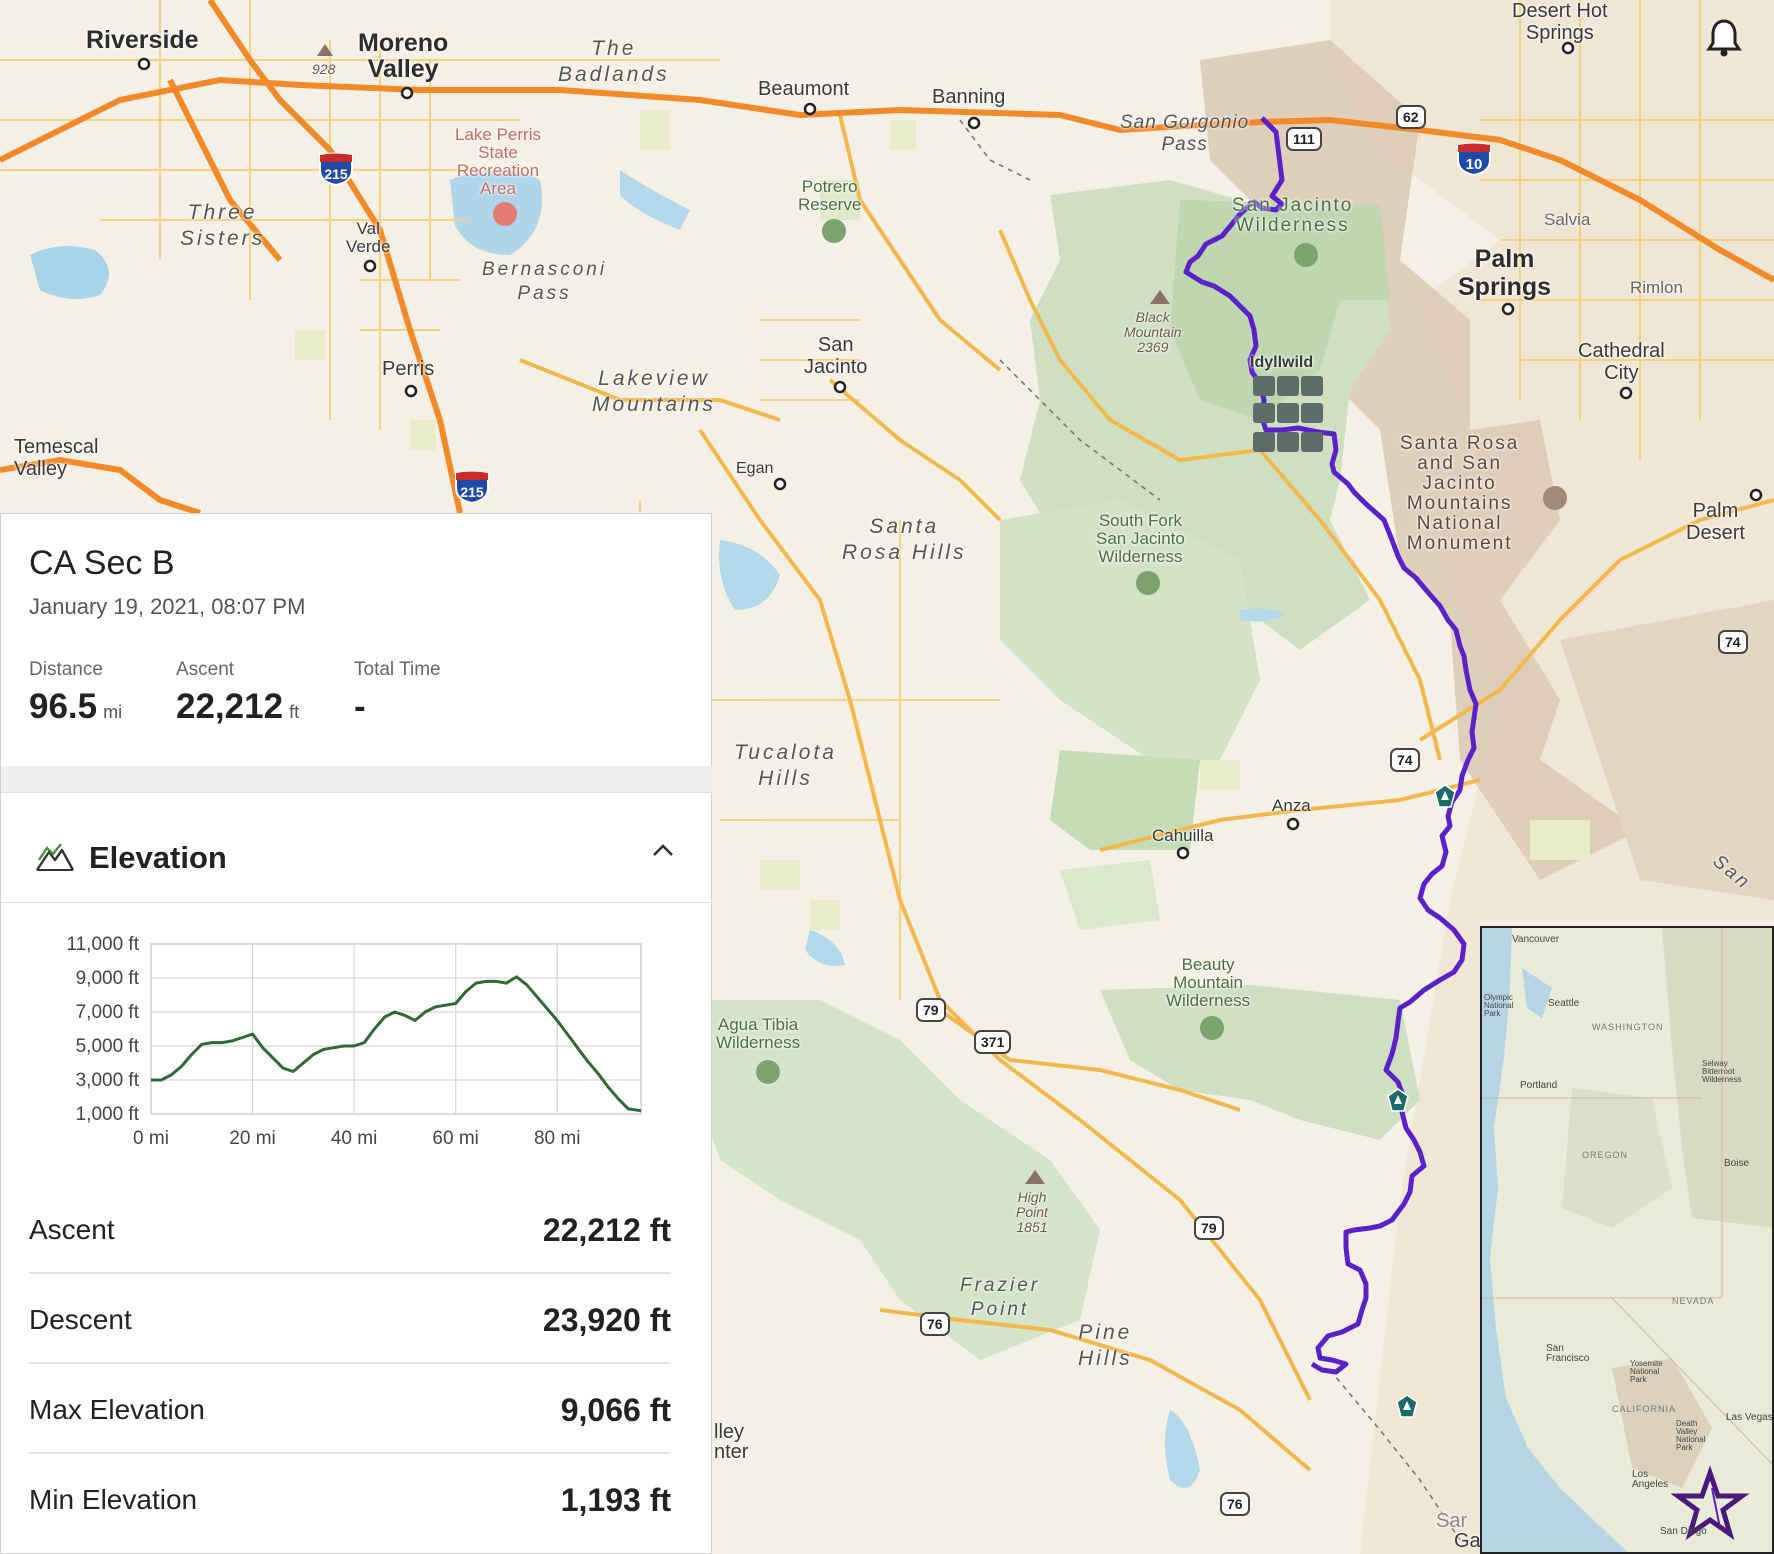 The image size is (1774, 1554). I want to click on inset-label-vancouver: Vancouver, so click(1536, 939).